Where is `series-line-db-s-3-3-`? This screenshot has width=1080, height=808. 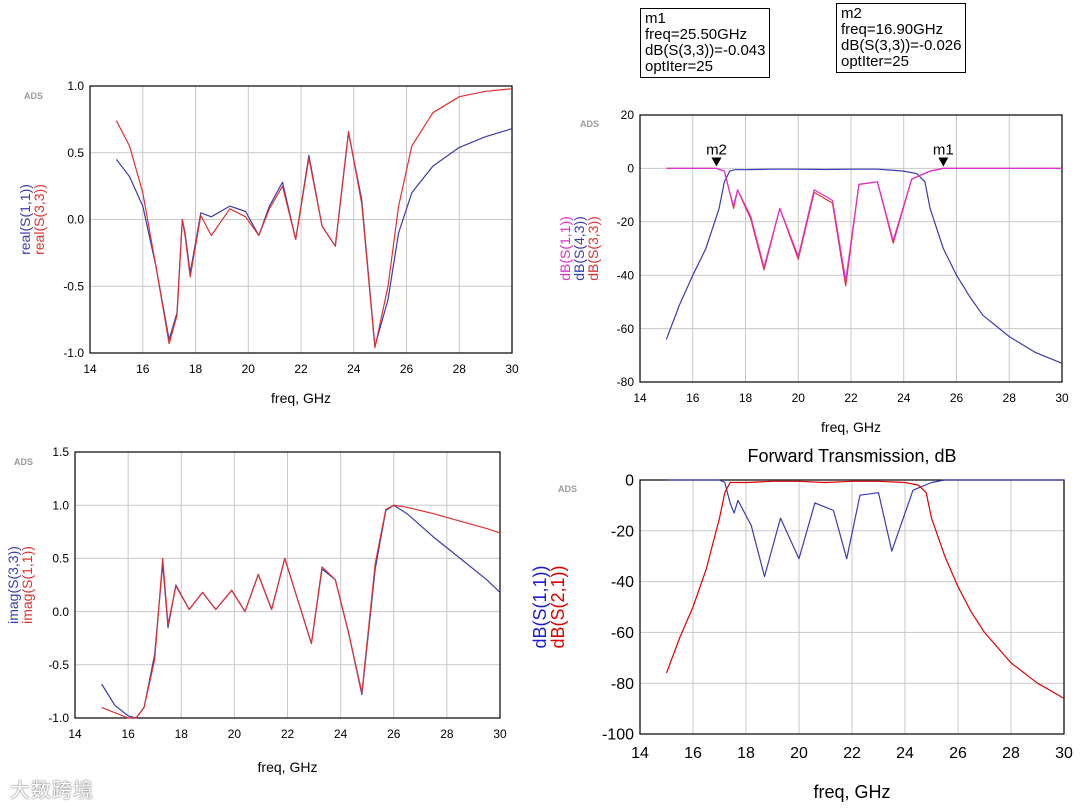 series-line-db-s-3-3- is located at coordinates (864, 227).